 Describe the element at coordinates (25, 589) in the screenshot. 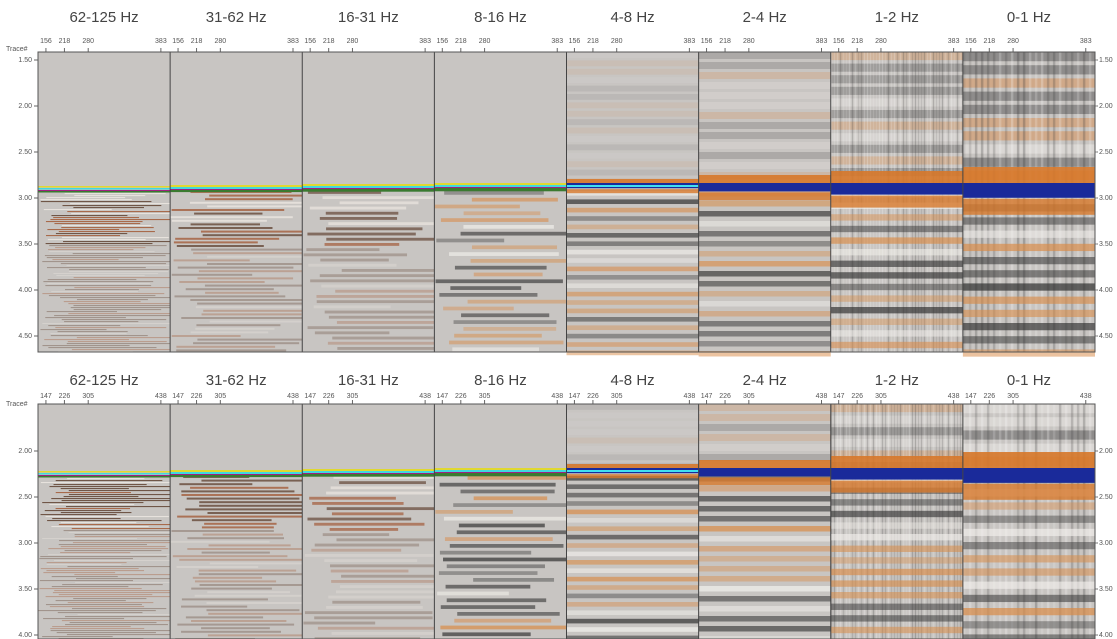

I see `time-tick-label: 3.50` at that location.